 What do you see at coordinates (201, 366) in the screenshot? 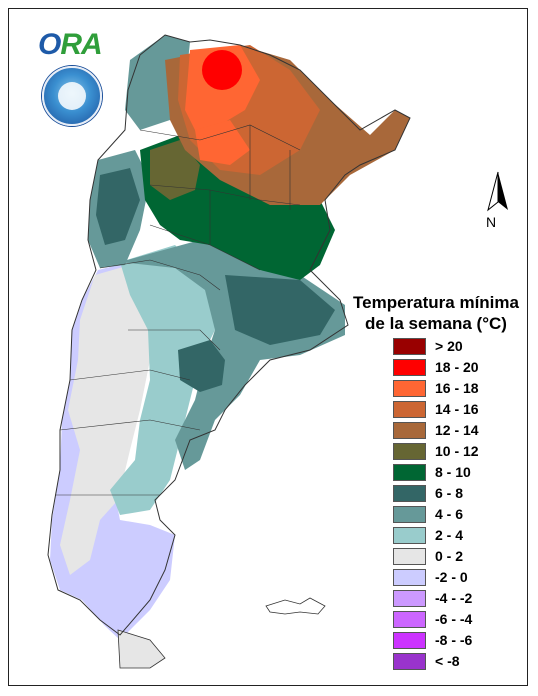
I see `region-six-eight-south` at bounding box center [201, 366].